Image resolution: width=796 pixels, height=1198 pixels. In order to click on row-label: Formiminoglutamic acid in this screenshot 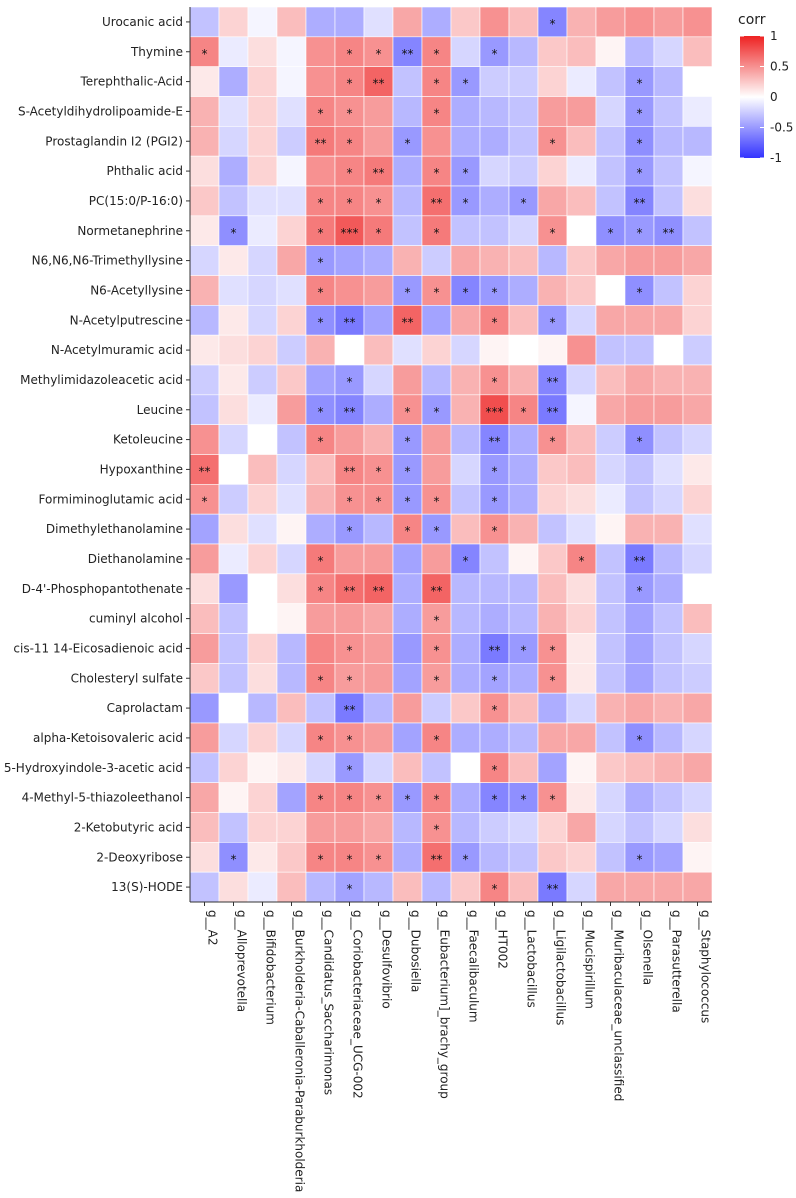, I will do `click(111, 499)`.